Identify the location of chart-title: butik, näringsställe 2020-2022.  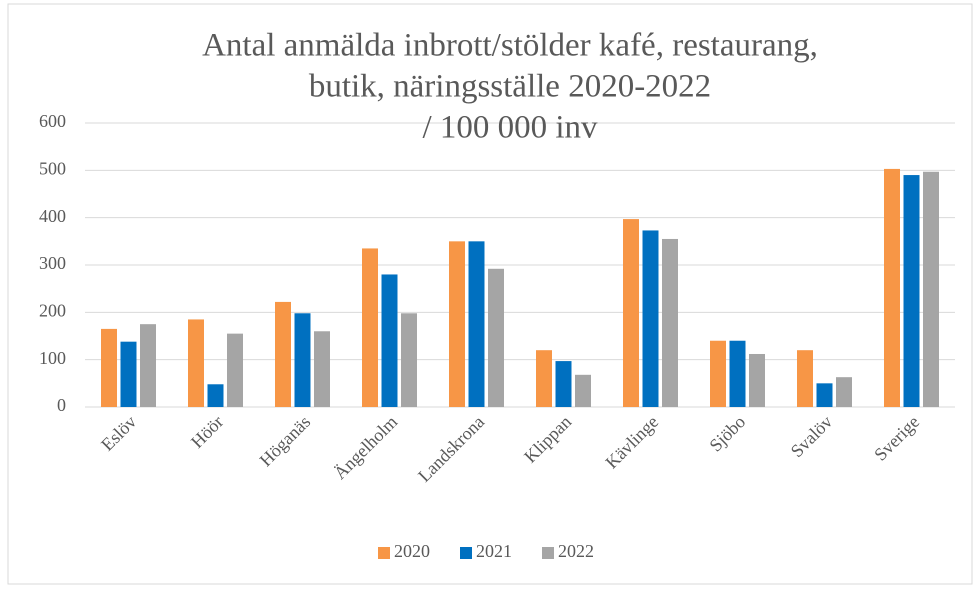
(510, 87).